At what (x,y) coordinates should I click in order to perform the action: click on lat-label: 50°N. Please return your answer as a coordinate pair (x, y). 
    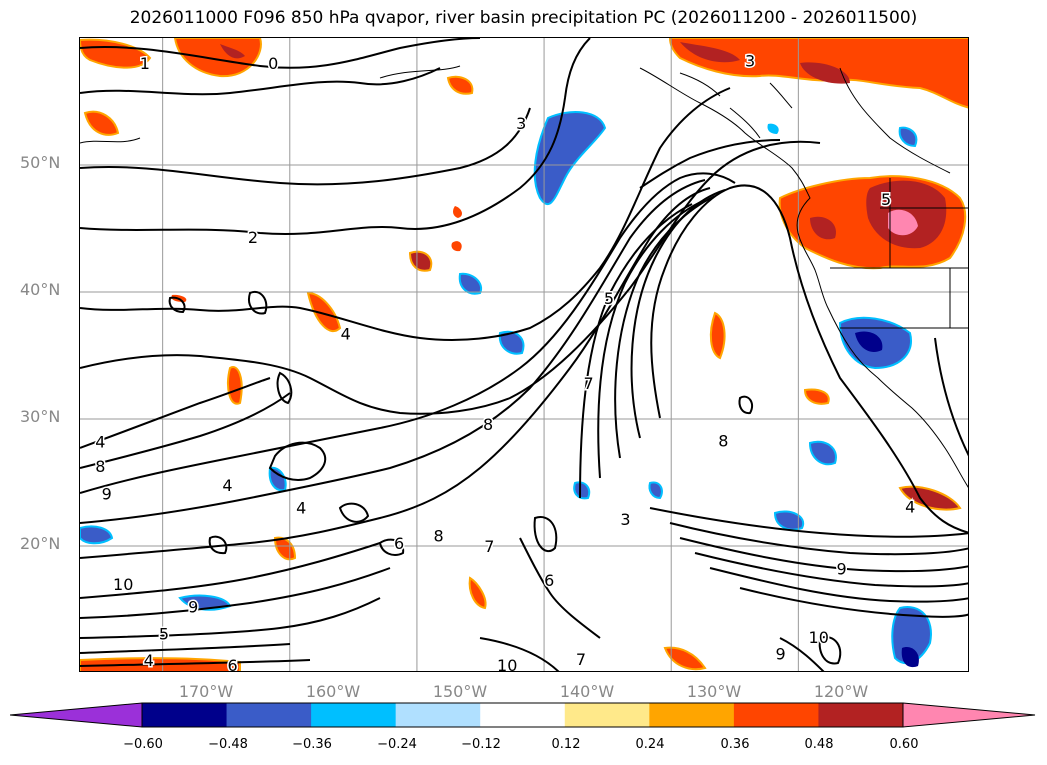
    Looking at the image, I should click on (40, 162).